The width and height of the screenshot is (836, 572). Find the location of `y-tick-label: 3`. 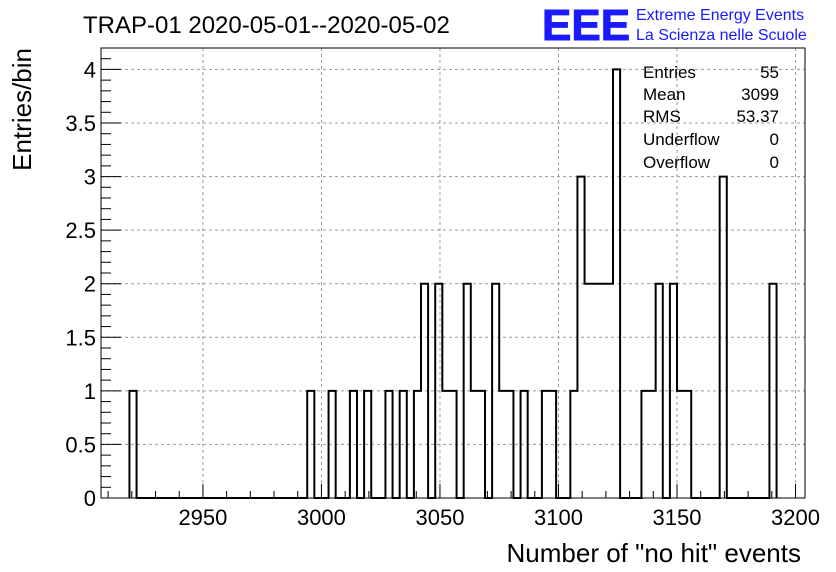

y-tick-label: 3 is located at coordinates (90, 177).